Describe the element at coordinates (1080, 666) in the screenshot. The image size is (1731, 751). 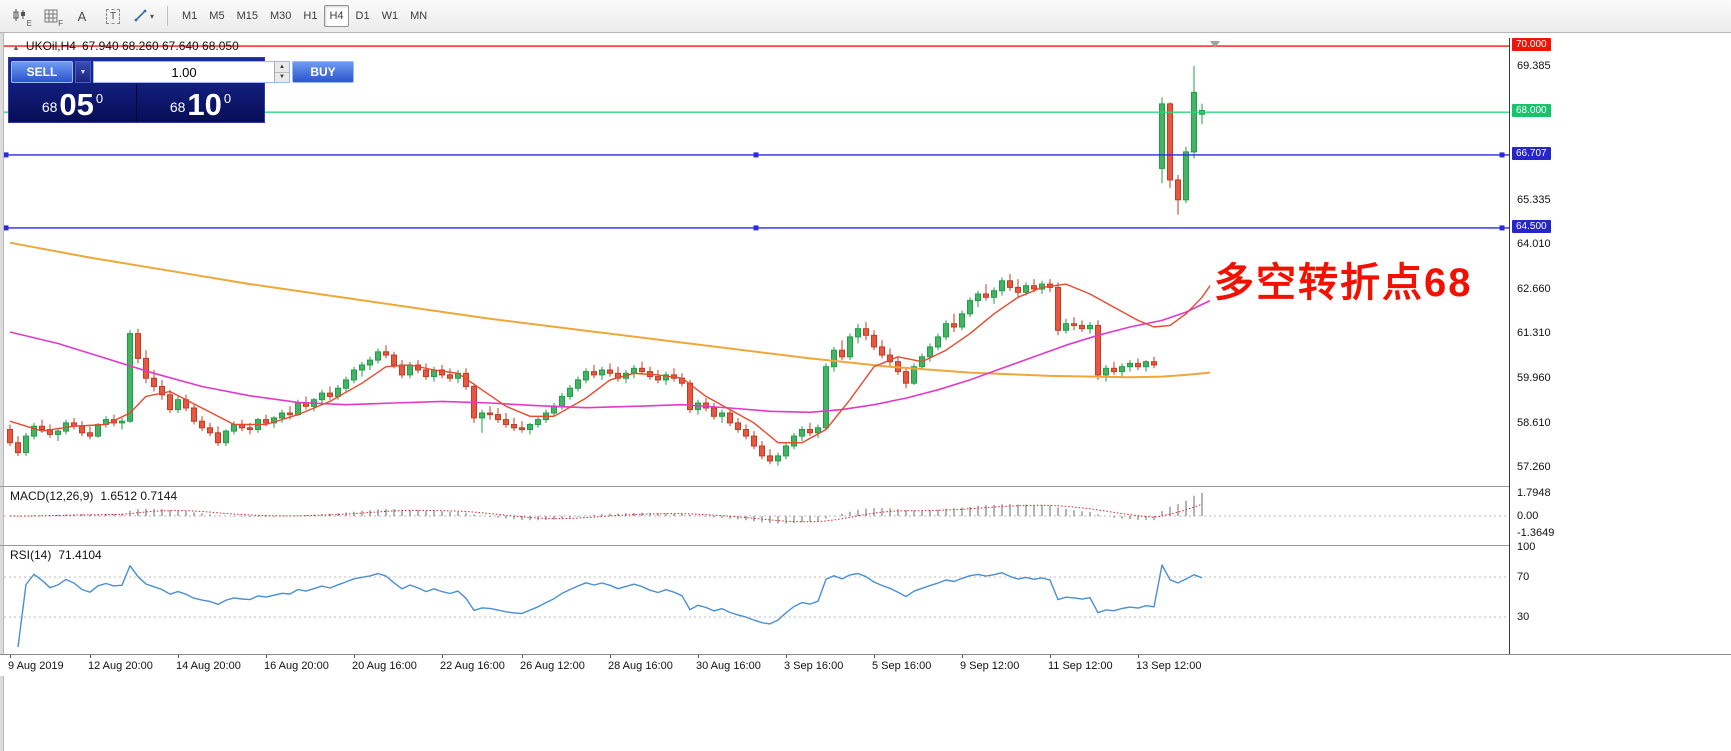
I see `time-axis-label: 11 Sep 12:00` at that location.